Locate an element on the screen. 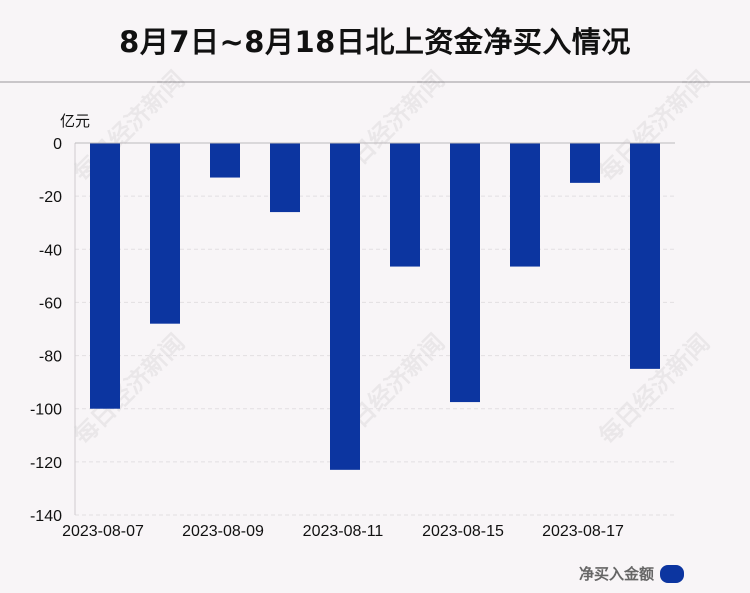 Image resolution: width=750 pixels, height=593 pixels. legend: 净买入金额 is located at coordinates (631, 573).